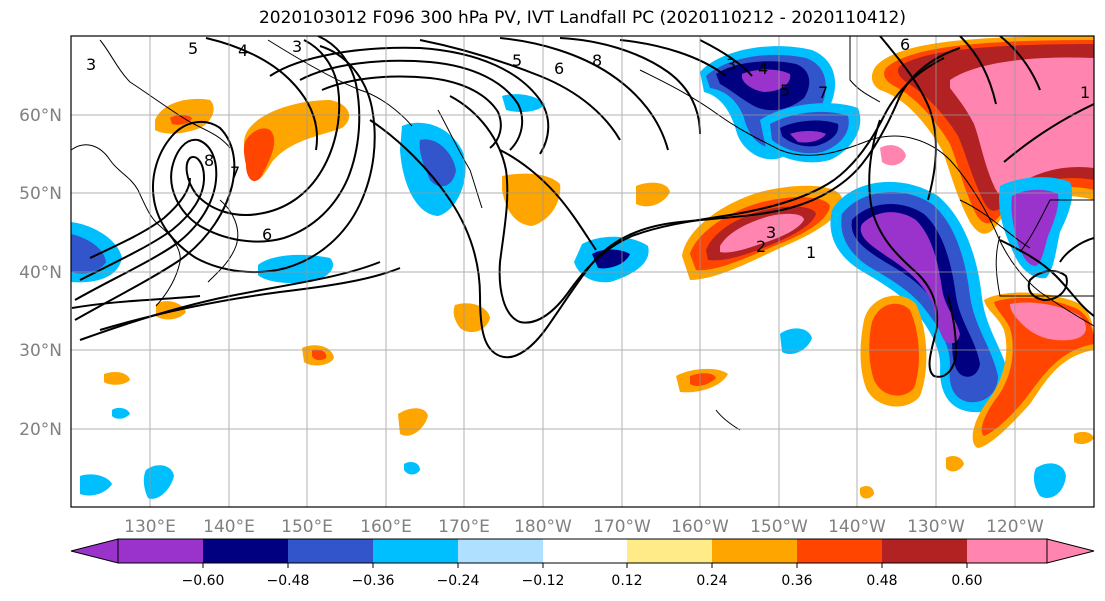 The width and height of the screenshot is (1105, 601). Describe the element at coordinates (288, 581) in the screenshot. I see `colorbar-tick-label: −0.48` at that location.